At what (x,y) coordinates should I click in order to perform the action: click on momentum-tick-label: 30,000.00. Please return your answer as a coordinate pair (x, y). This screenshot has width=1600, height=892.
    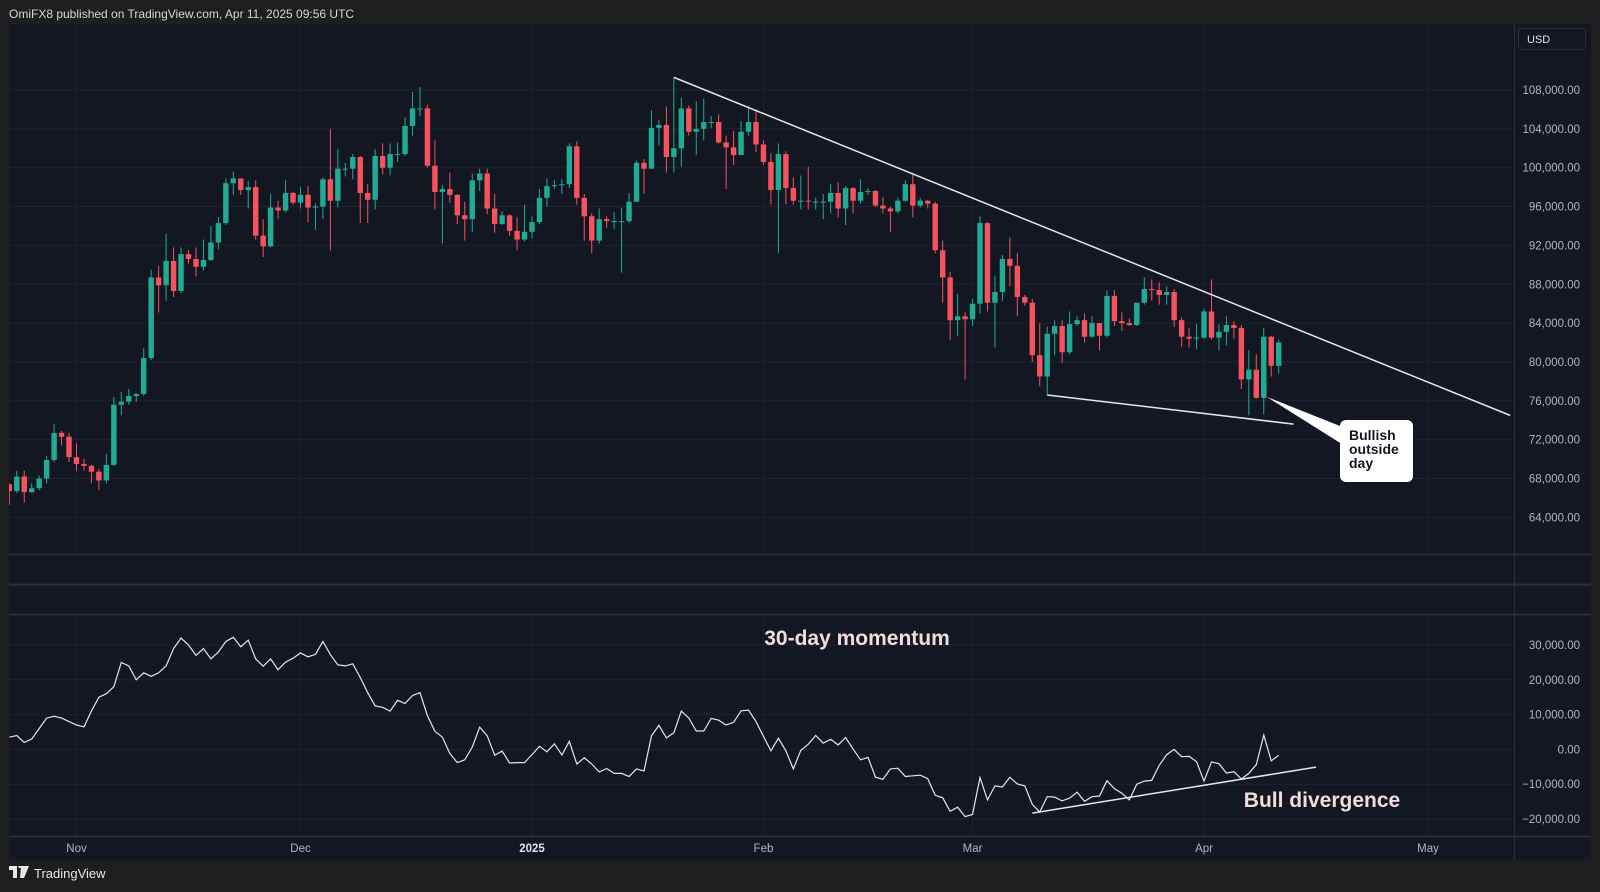
    Looking at the image, I should click on (1554, 646).